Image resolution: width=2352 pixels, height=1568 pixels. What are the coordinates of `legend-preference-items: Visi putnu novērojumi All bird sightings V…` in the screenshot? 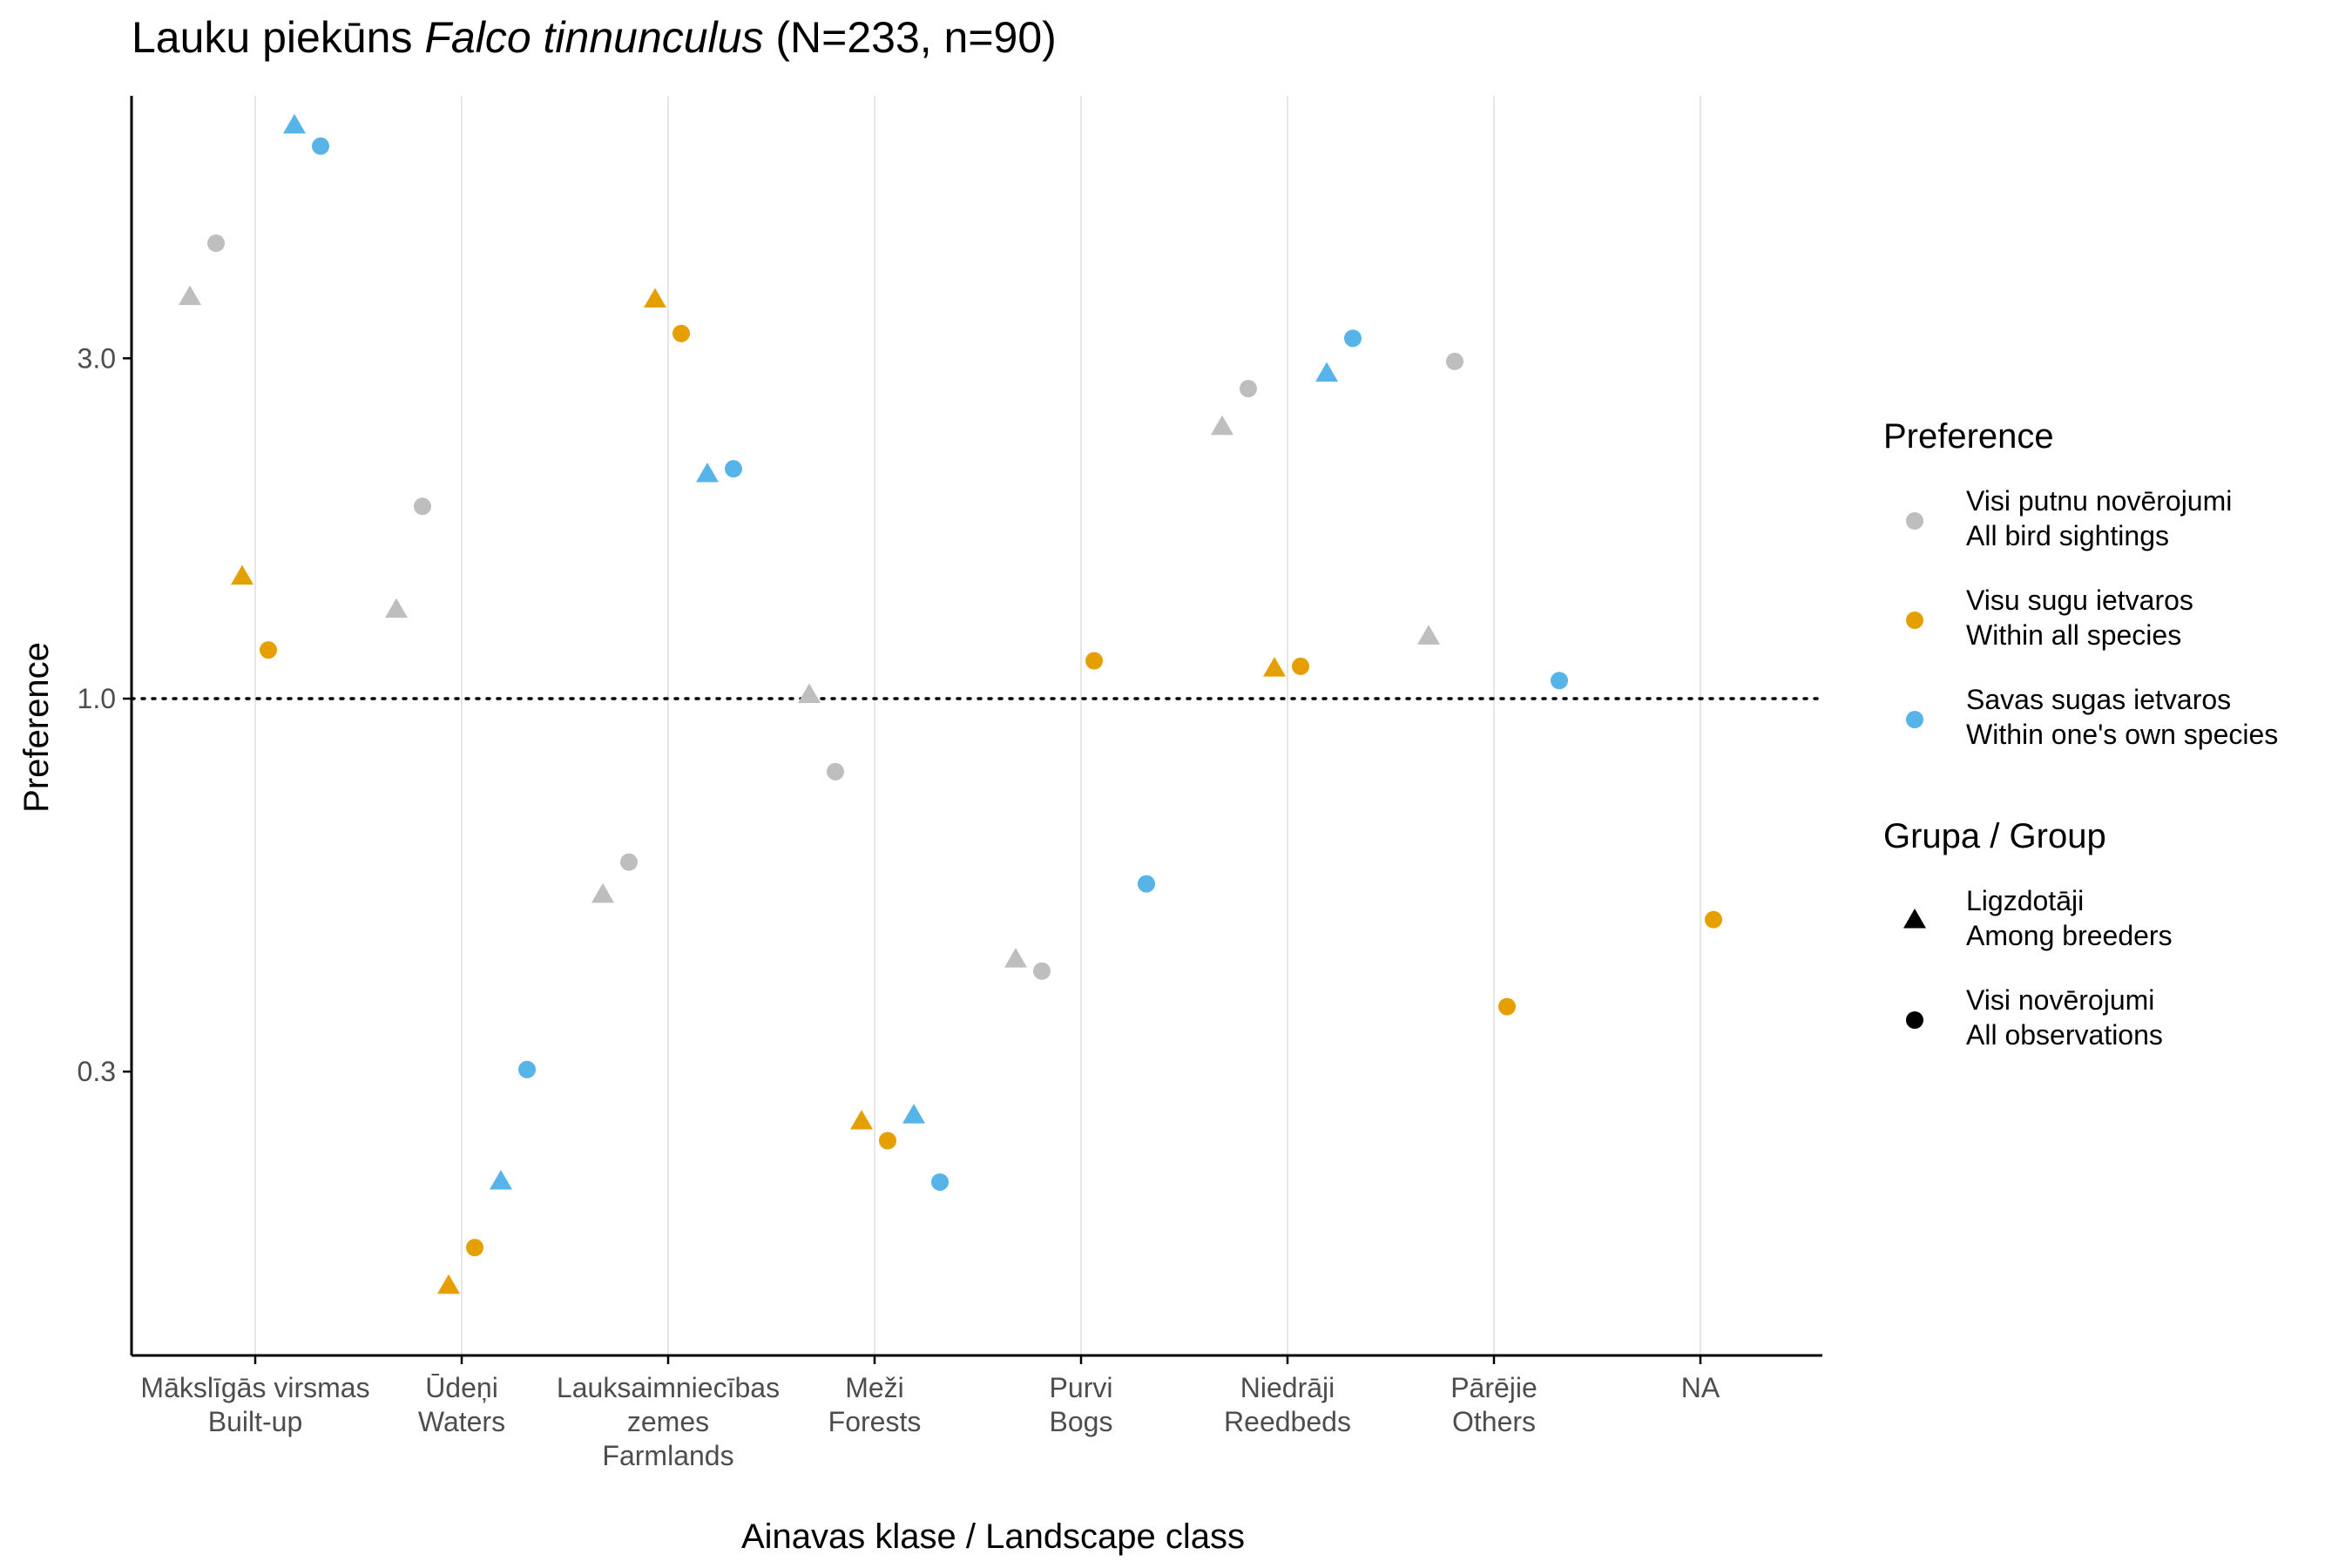 It's located at (2092, 618).